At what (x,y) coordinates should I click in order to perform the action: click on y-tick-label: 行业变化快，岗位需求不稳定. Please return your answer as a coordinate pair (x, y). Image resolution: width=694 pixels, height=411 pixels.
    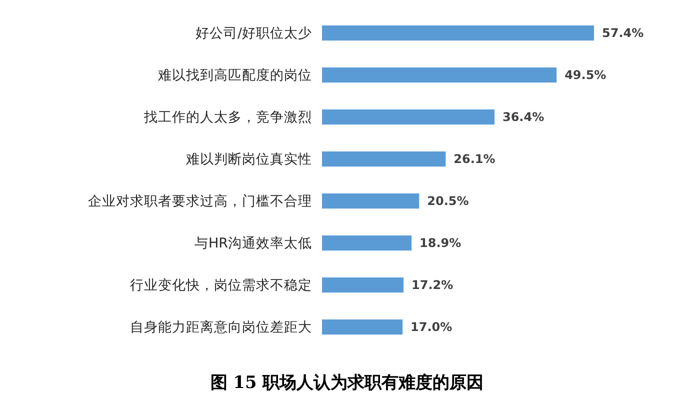
    Looking at the image, I should click on (221, 286).